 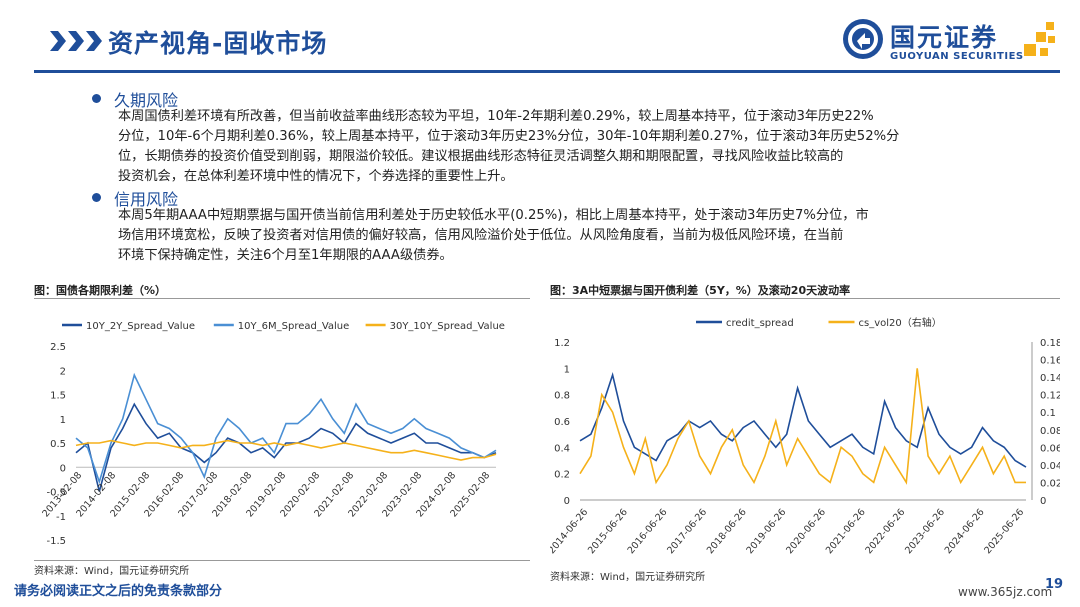 What do you see at coordinates (628, 577) in the screenshot?
I see `right-chart-source: 资料来源：Wind，国元证券研究所` at bounding box center [628, 577].